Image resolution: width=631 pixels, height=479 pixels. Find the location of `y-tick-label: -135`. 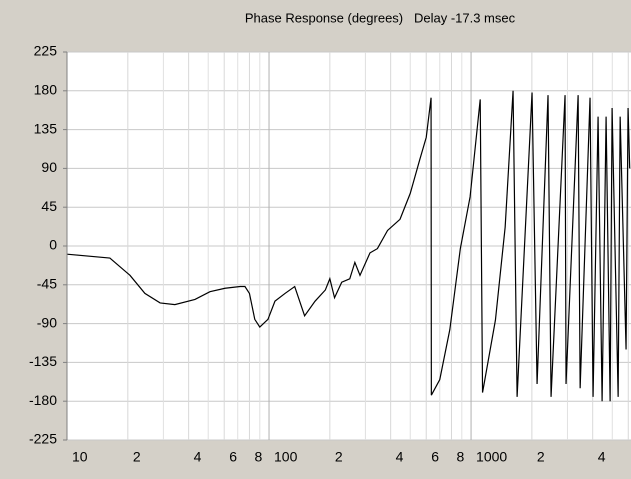

y-tick-label: -135 is located at coordinates (43, 361).